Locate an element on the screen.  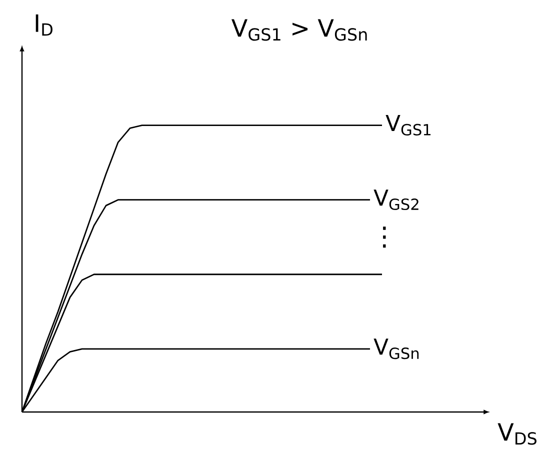
y-axis-title: I$_{D}$ is located at coordinates (44, 25).